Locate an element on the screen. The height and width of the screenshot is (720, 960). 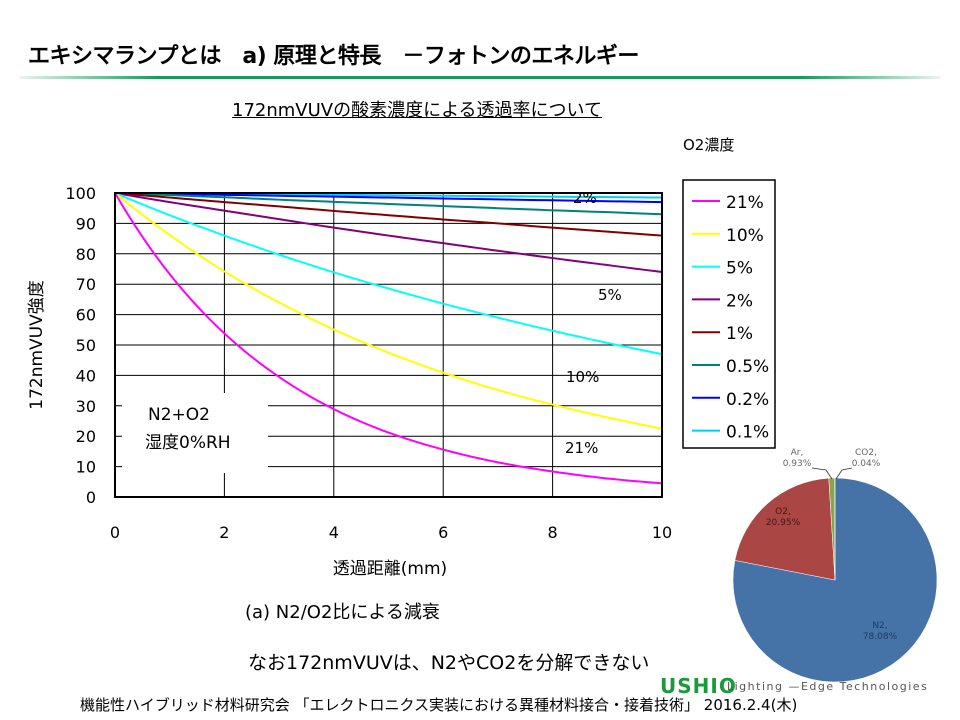
pie-label-name: Ar, is located at coordinates (797, 453).